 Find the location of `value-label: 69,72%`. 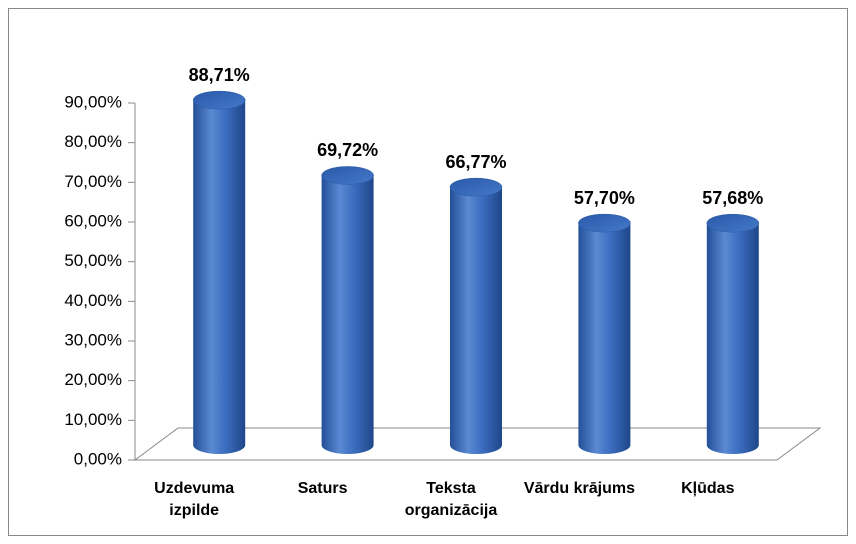

value-label: 69,72% is located at coordinates (347, 150).